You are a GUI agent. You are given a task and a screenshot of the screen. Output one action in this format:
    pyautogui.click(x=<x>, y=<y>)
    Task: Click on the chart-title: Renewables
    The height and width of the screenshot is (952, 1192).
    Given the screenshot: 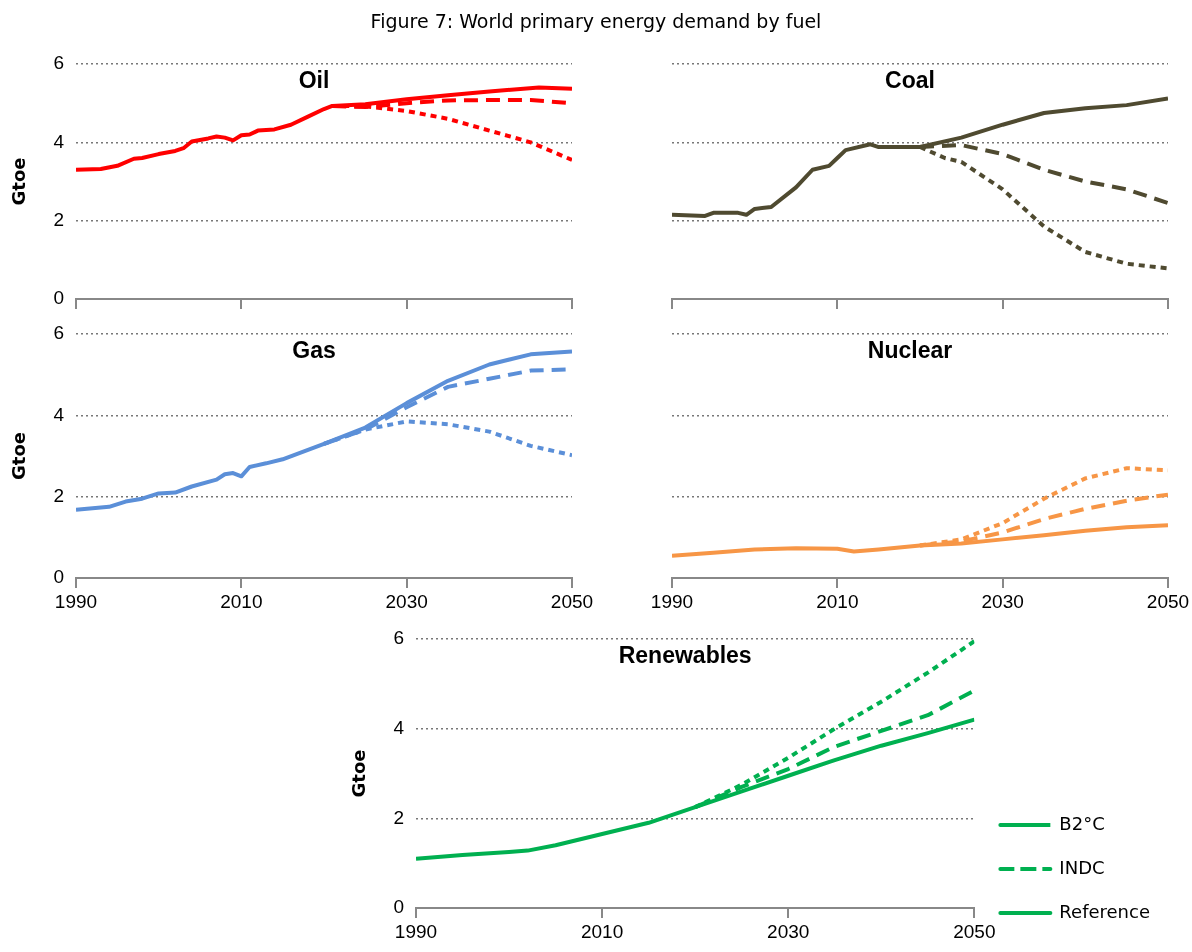 What is the action you would take?
    pyautogui.click(x=685, y=654)
    